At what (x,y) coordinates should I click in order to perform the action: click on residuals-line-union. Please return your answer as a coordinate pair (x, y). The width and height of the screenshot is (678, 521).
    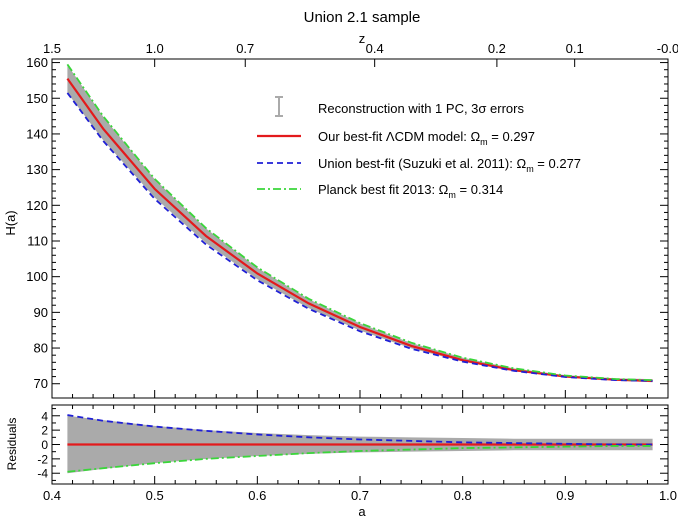
    Looking at the image, I should click on (360, 430).